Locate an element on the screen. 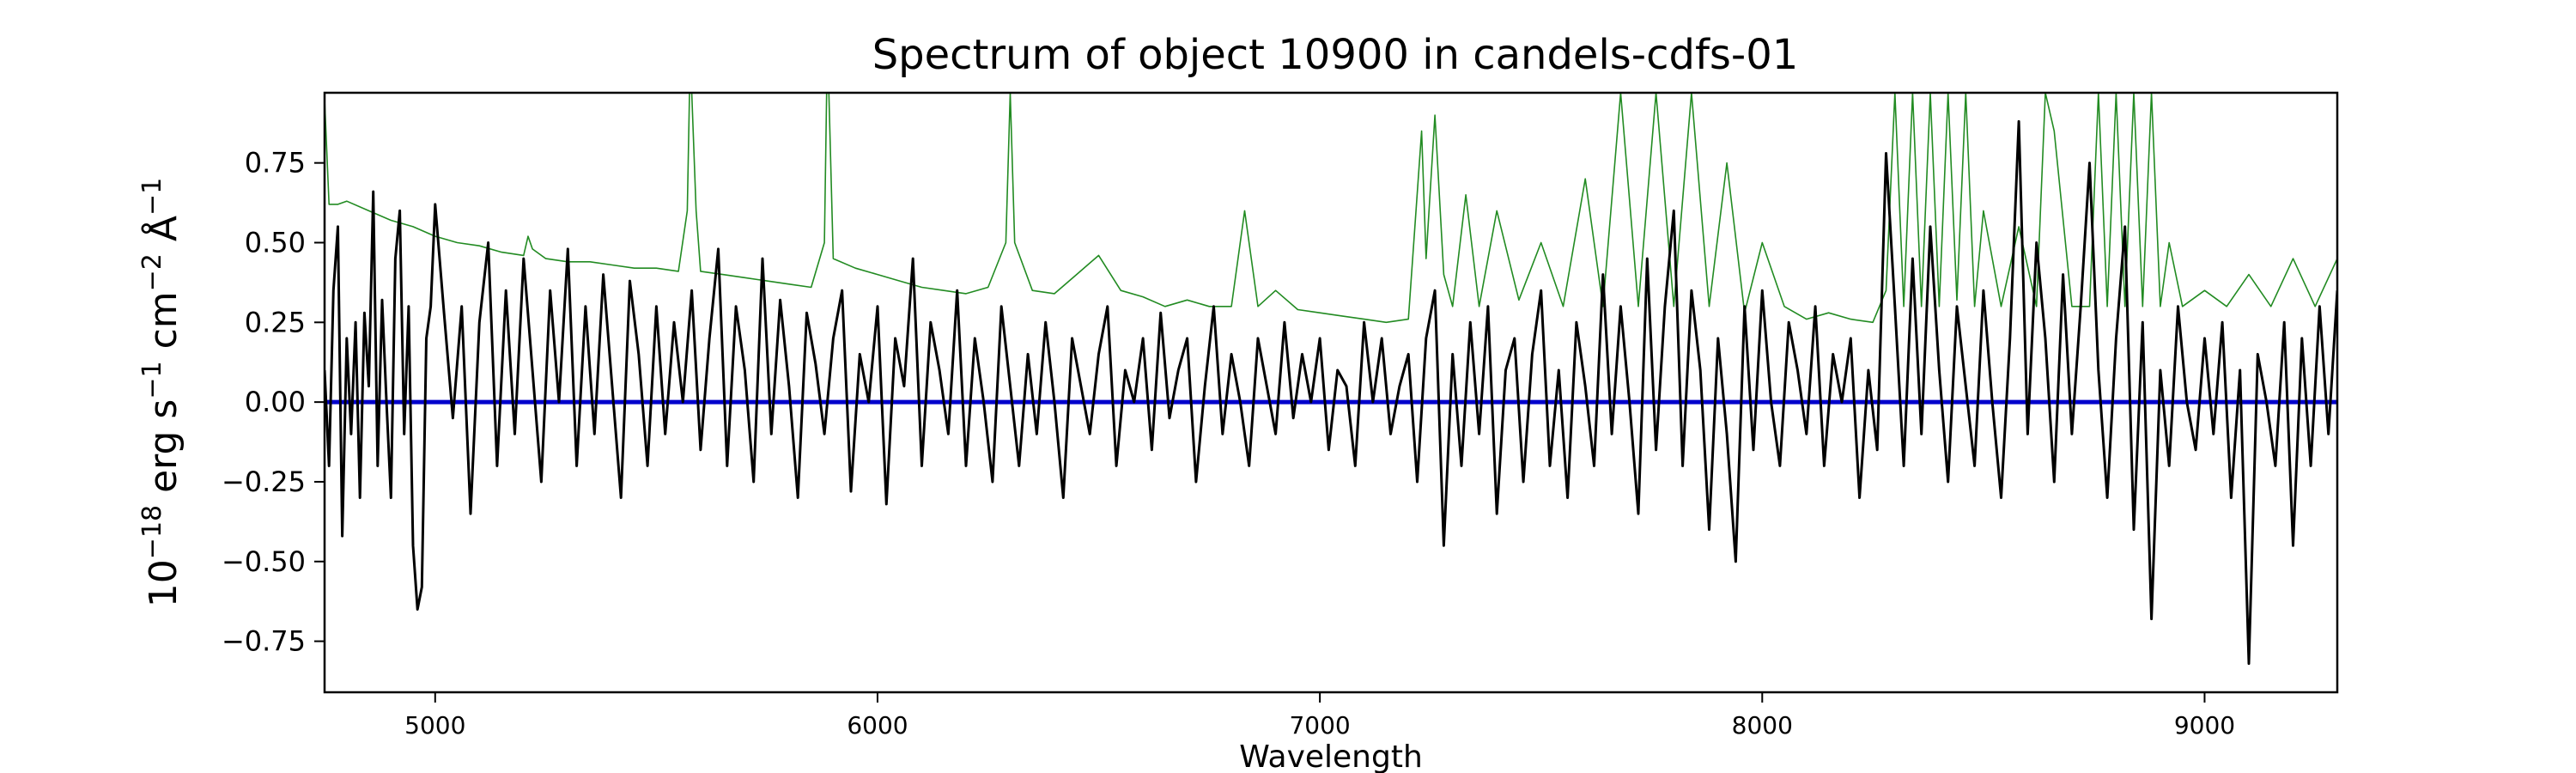 Image resolution: width=2576 pixels, height=773 pixels. x-axis: 5000 6000 7000 8000 9000 is located at coordinates (1319, 716).